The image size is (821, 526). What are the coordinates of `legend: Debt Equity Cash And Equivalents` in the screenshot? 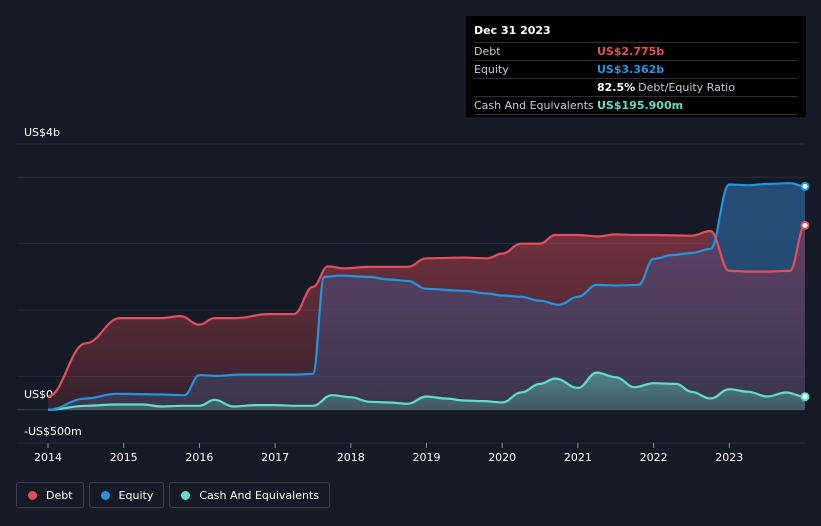 It's located at (173, 495).